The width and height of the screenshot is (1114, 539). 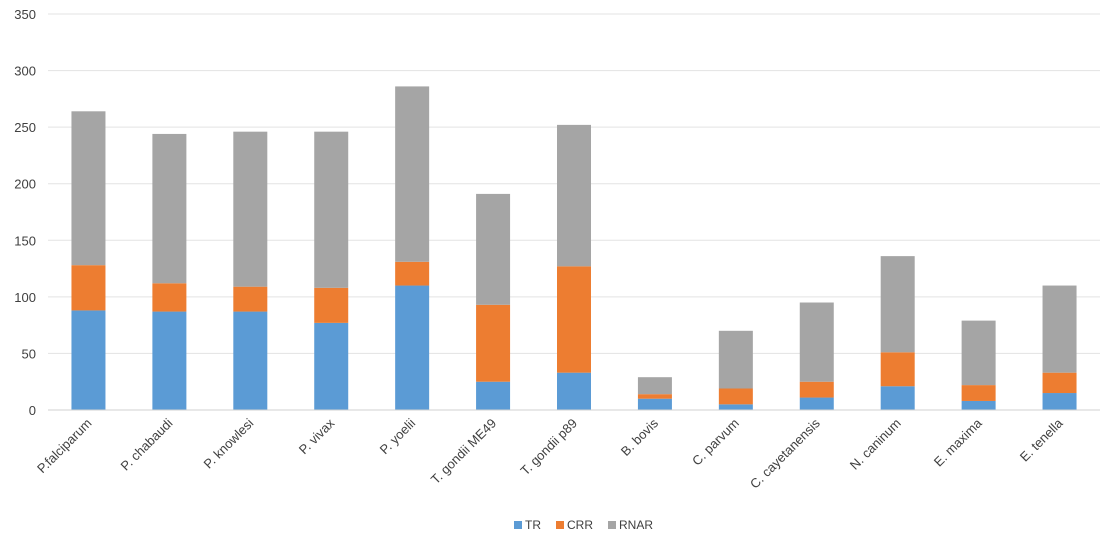 What do you see at coordinates (32, 410) in the screenshot?
I see `y-tick-label: 0` at bounding box center [32, 410].